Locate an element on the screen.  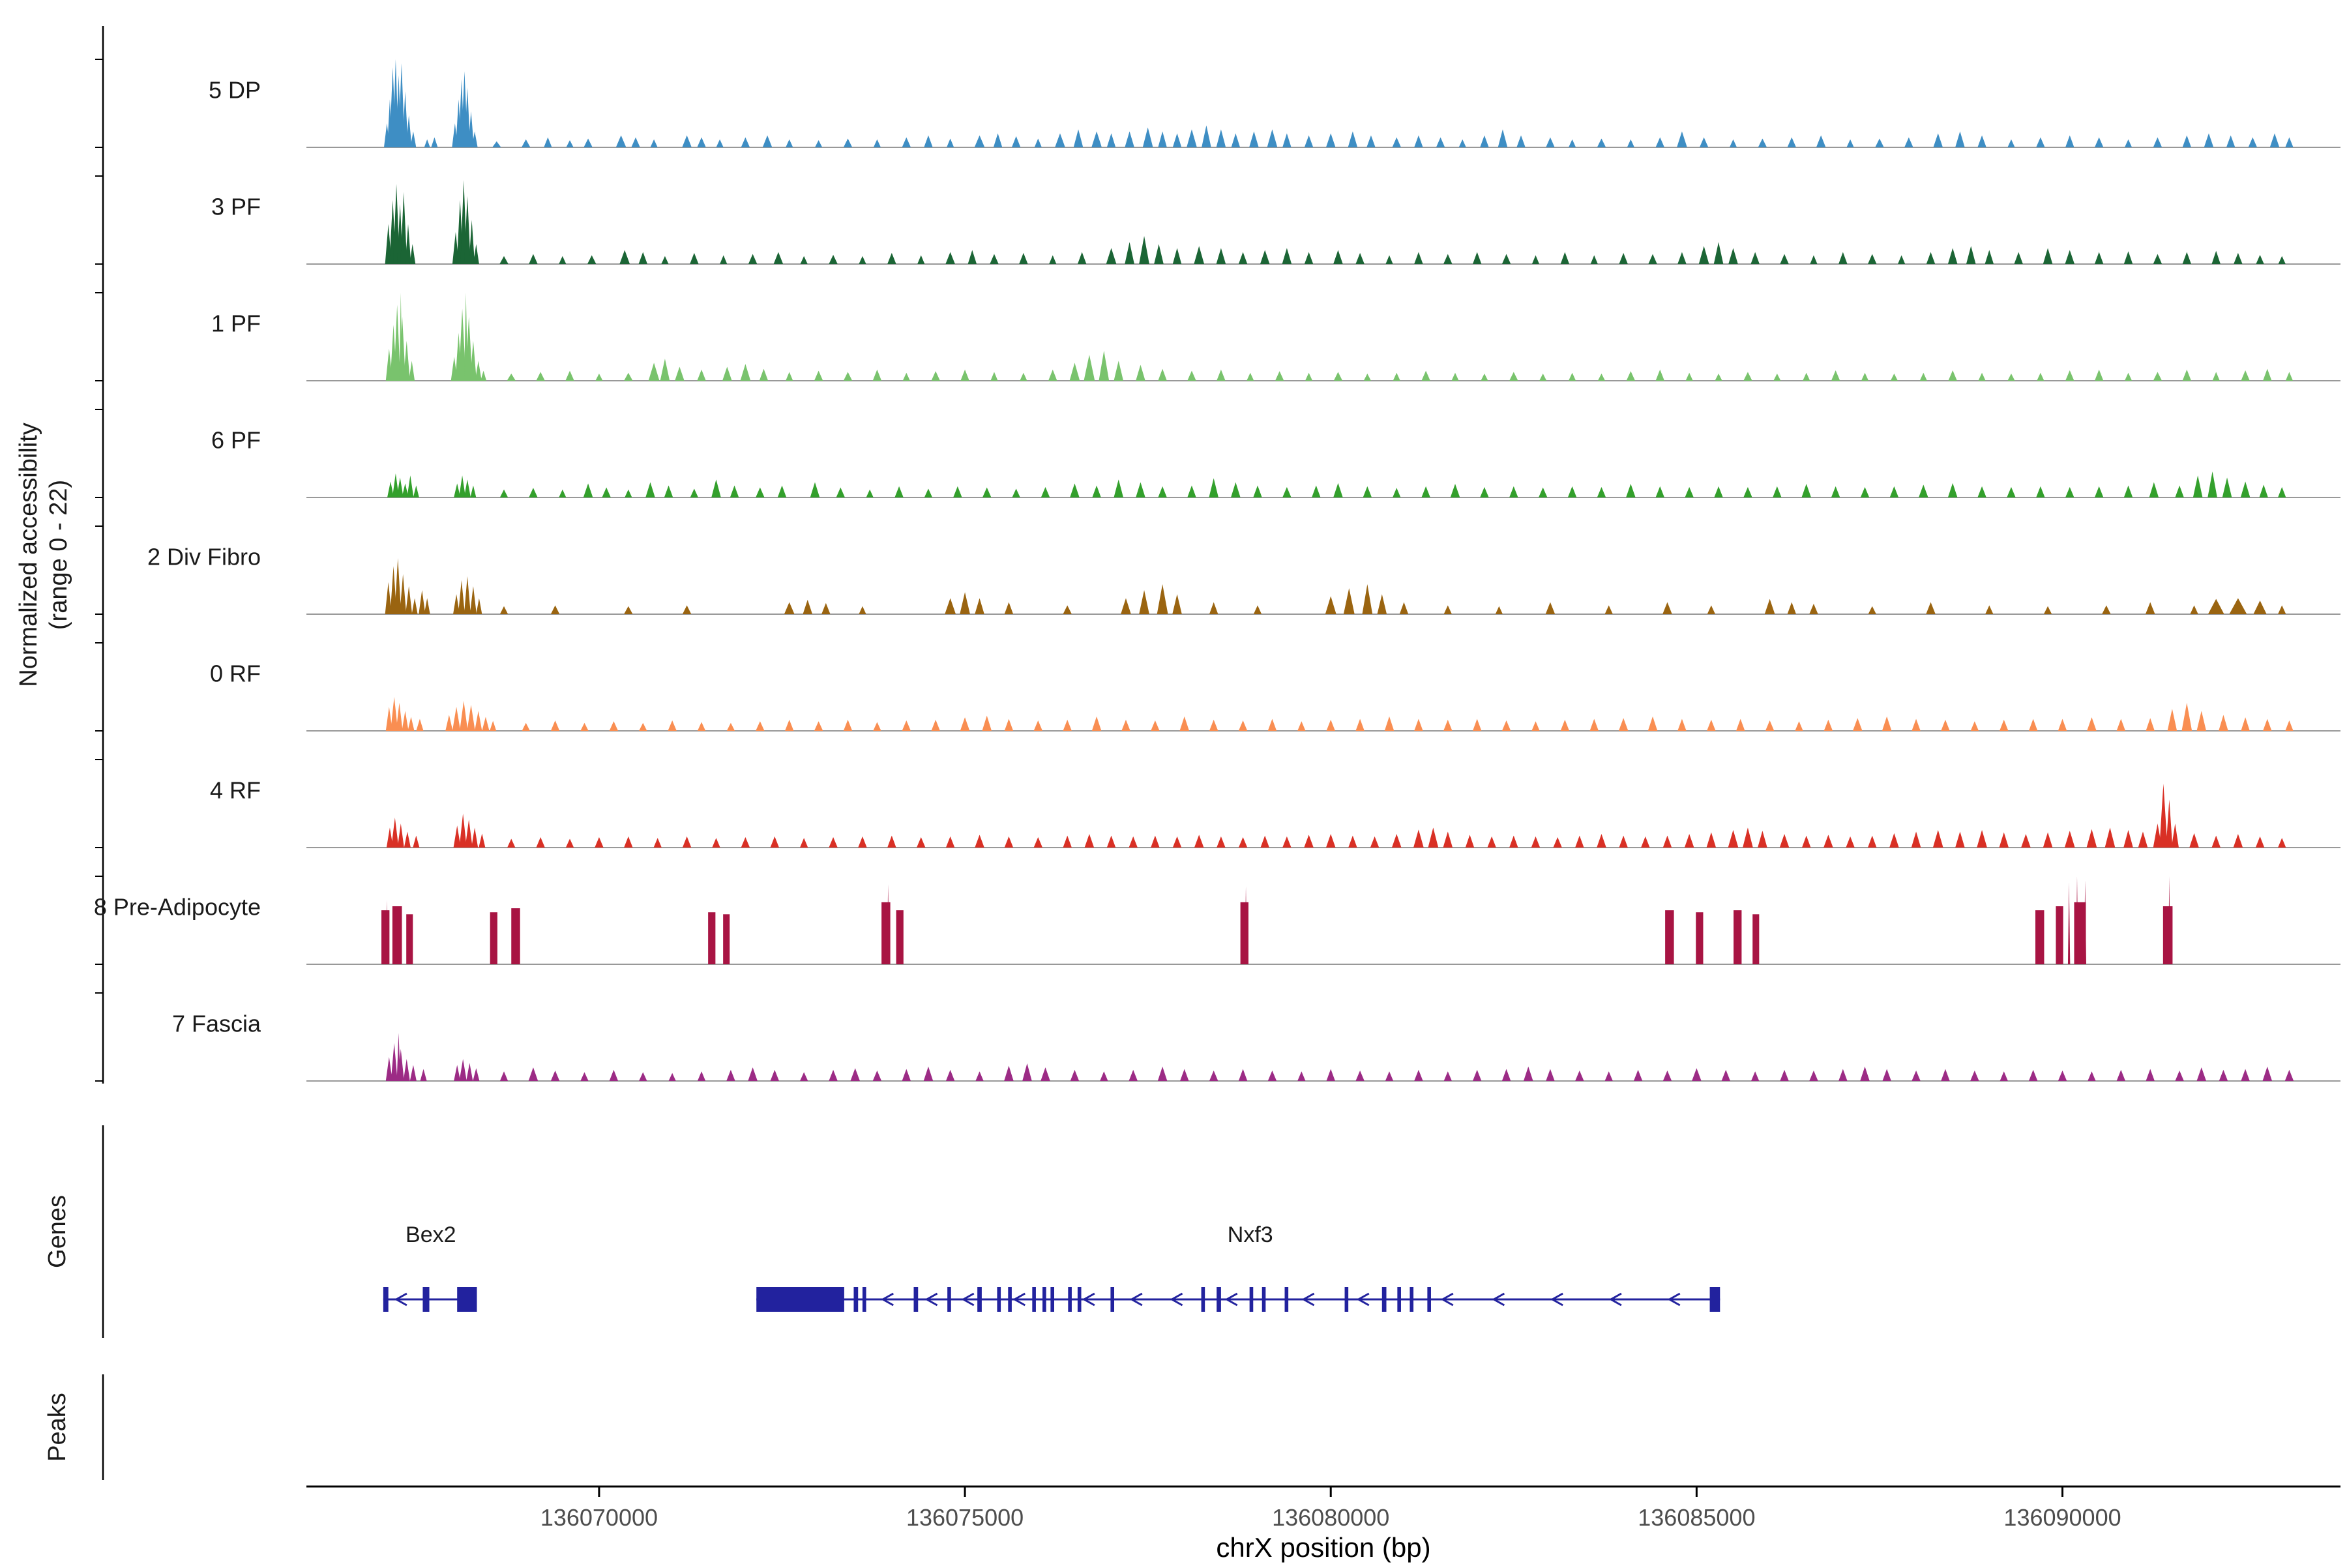
track-6-pf: 6 PF is located at coordinates (1275, 463).